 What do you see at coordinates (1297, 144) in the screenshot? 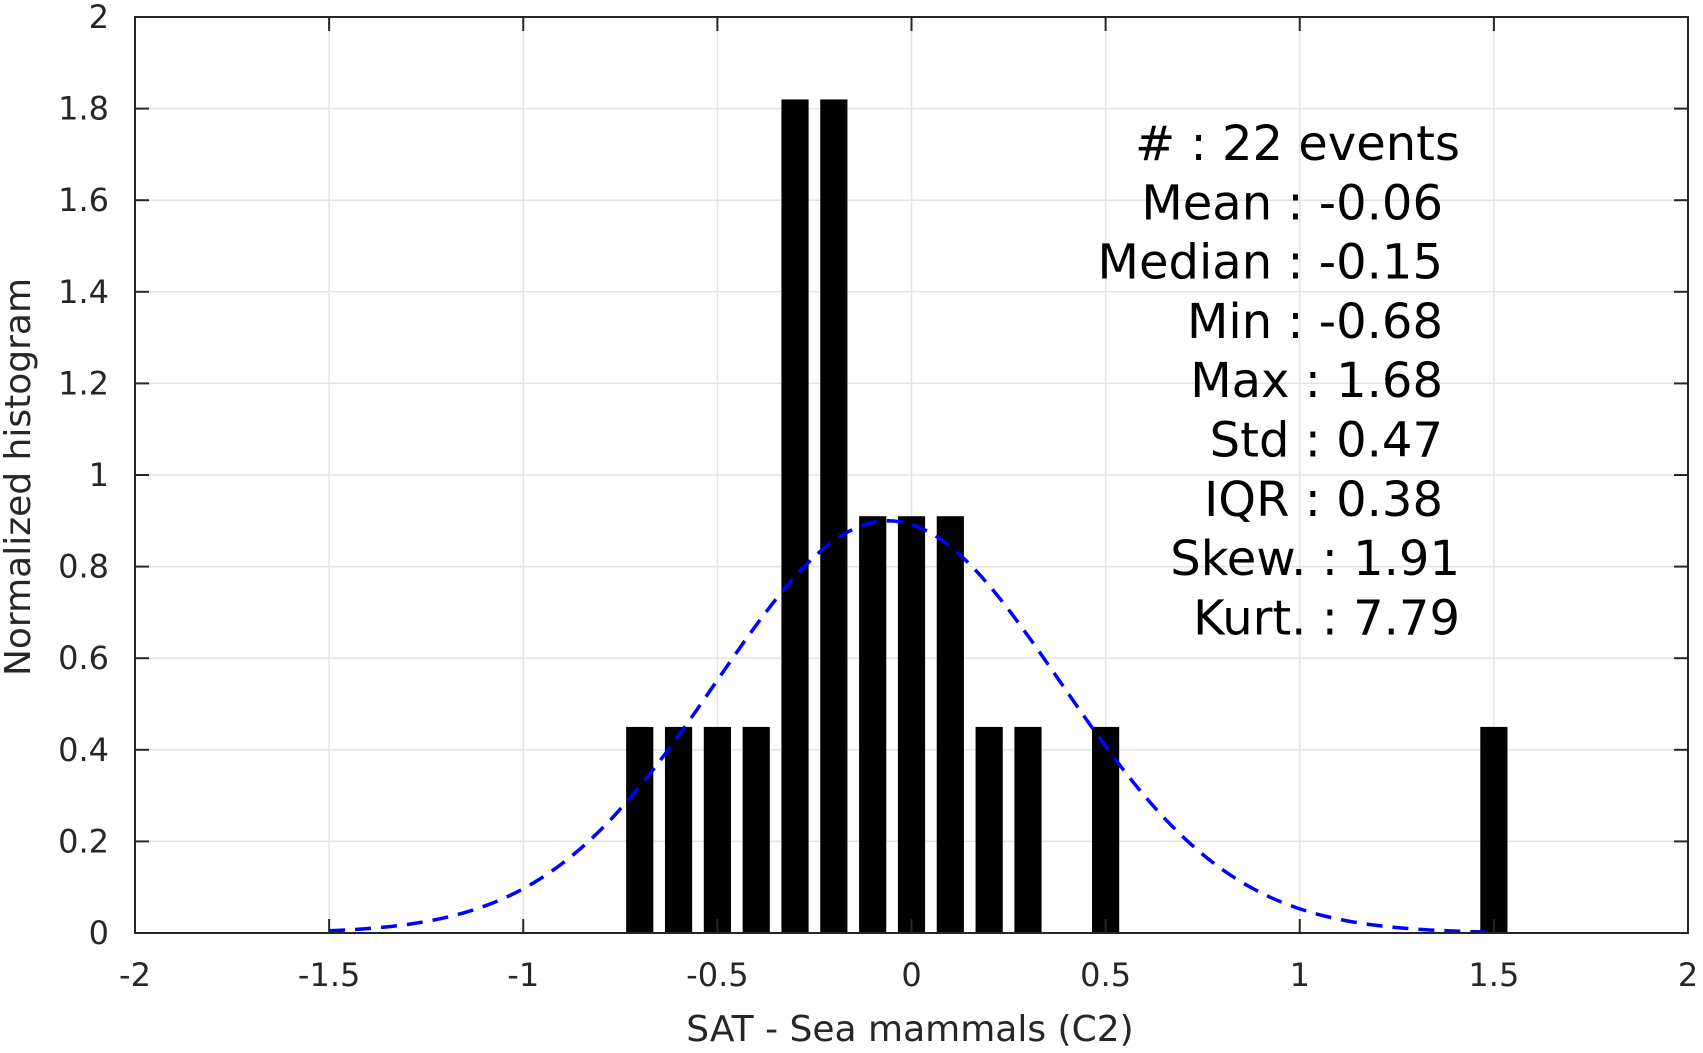
I see `stats-line: # : 22 events` at bounding box center [1297, 144].